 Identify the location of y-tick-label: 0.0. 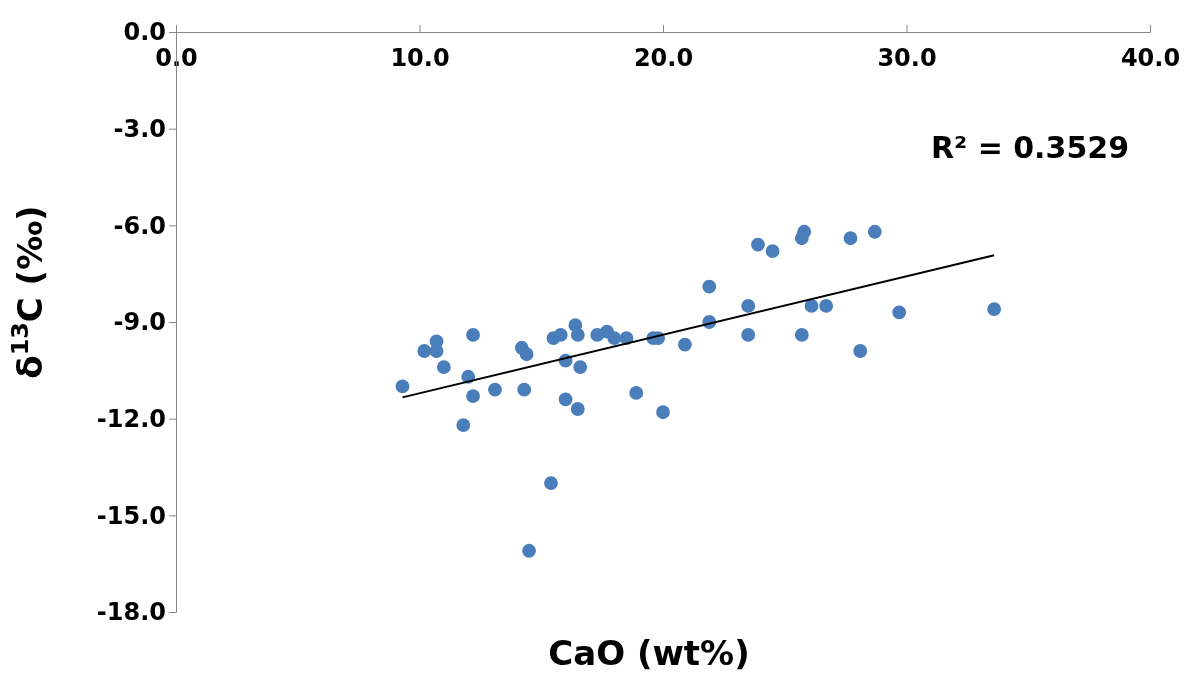
(144, 32).